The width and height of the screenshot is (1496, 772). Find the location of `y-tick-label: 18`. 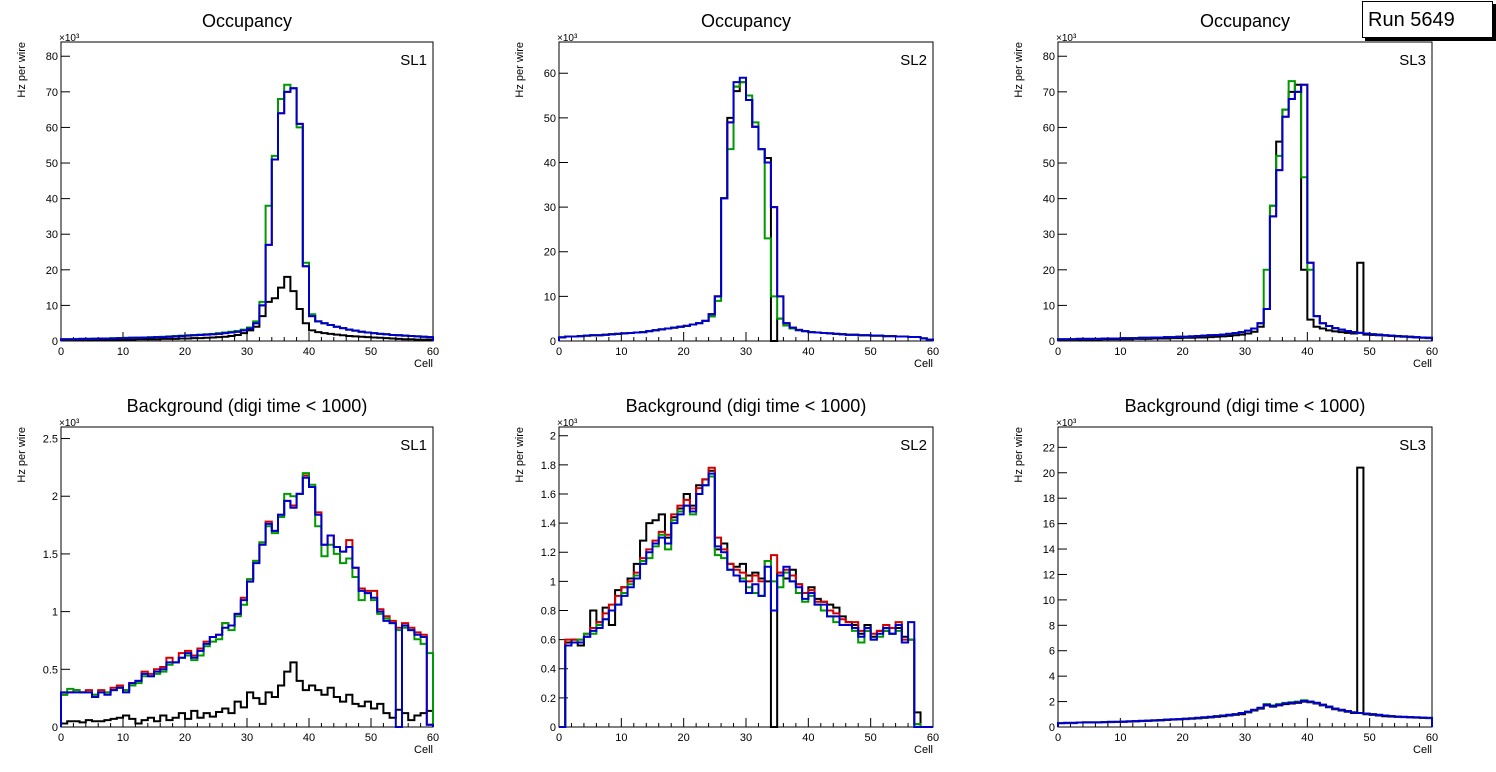

y-tick-label: 18 is located at coordinates (1049, 499).